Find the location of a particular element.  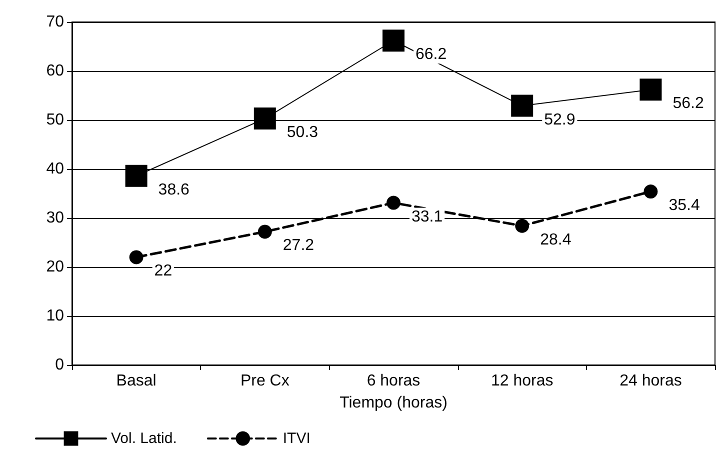

x-tick-label: 12 horas is located at coordinates (522, 381).